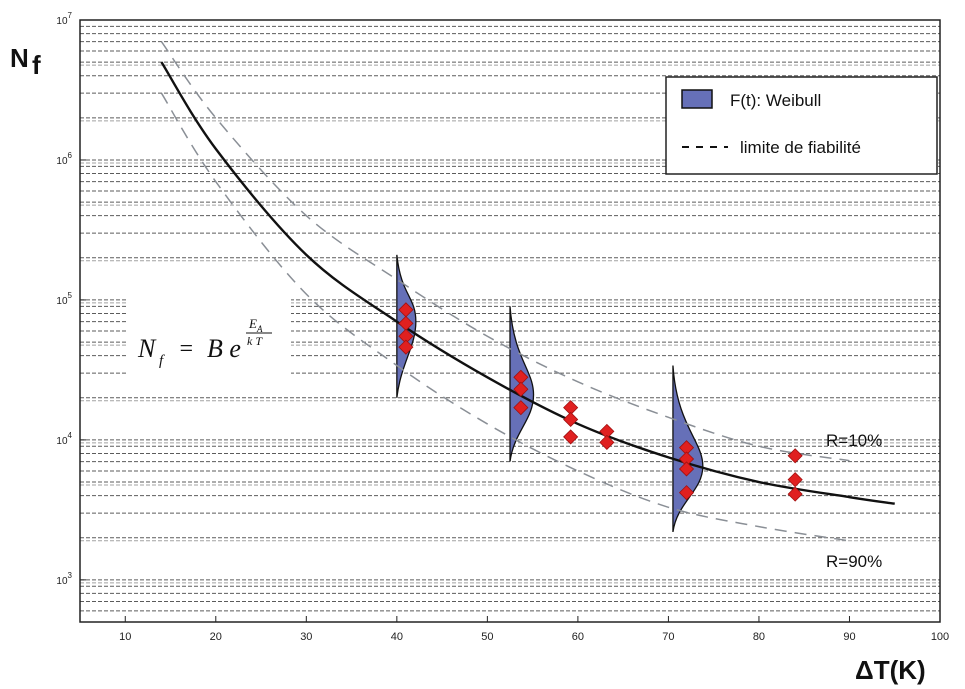 The width and height of the screenshot is (965, 689). What do you see at coordinates (578, 637) in the screenshot?
I see `x-tick-label: 60` at bounding box center [578, 637].